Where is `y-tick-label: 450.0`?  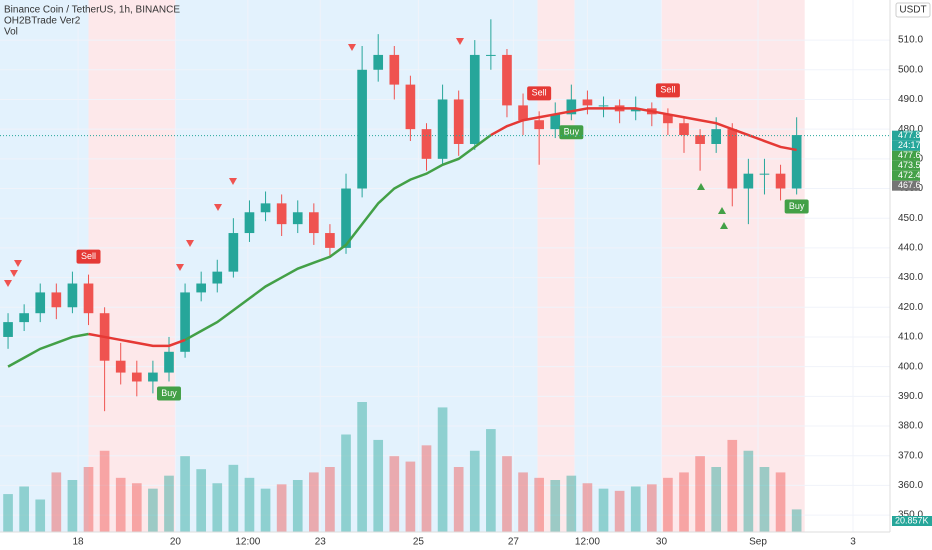
y-tick-label: 450.0 is located at coordinates (910, 218).